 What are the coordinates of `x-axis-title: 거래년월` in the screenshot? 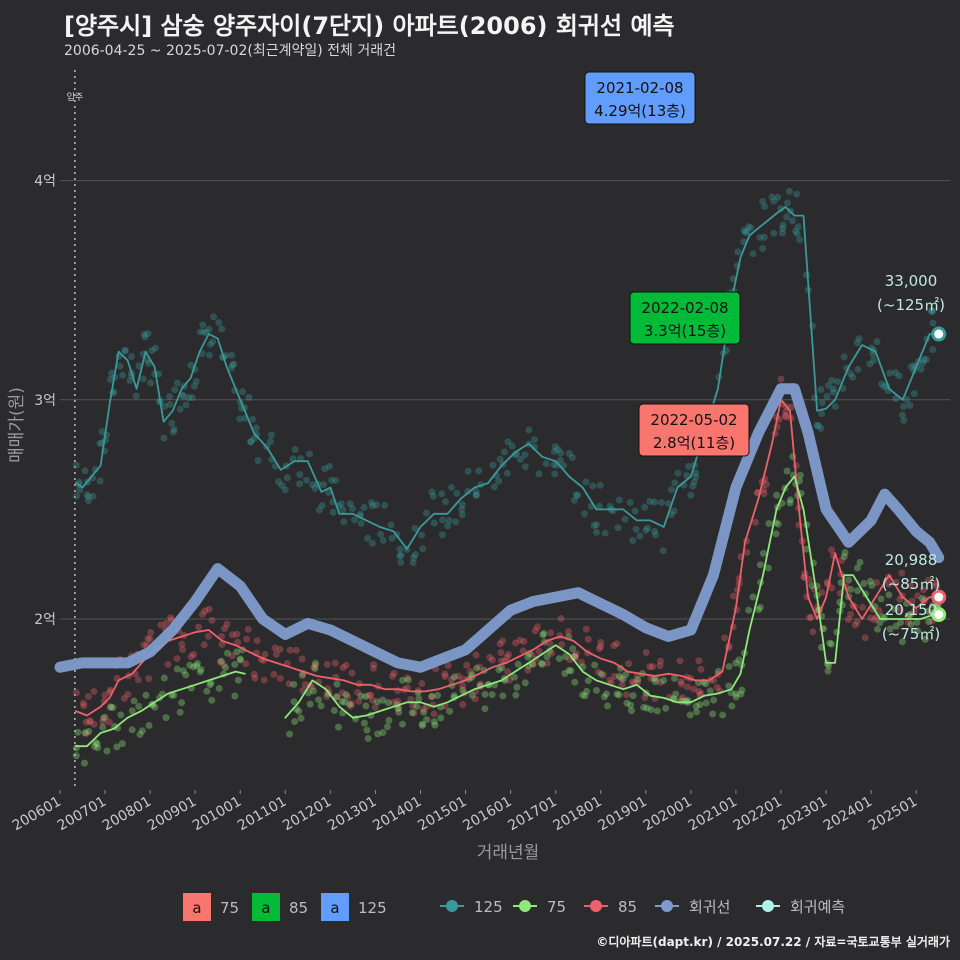 It's located at (508, 853).